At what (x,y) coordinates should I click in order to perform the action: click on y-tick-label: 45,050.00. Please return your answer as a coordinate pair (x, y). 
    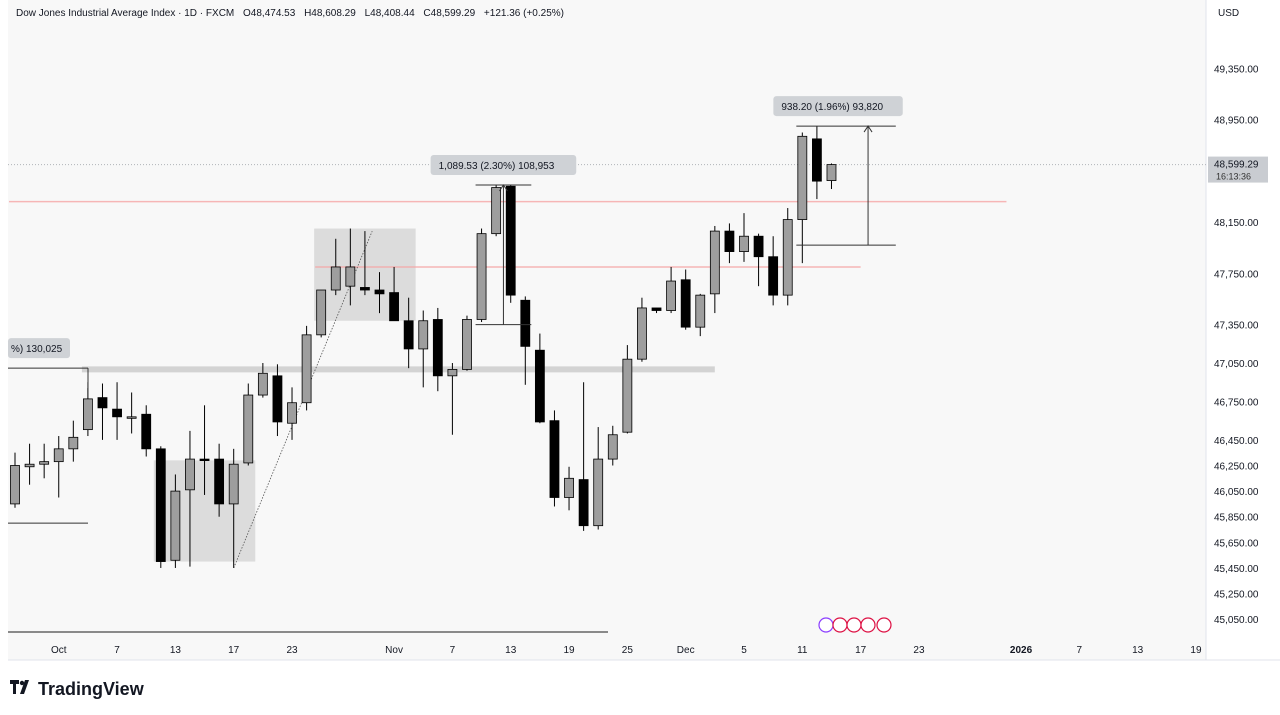
    Looking at the image, I should click on (1236, 620).